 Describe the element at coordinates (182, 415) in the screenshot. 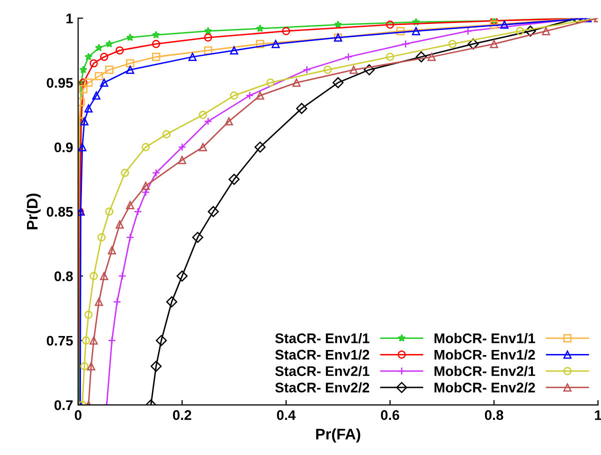

I see `x-tick-label: 0.2` at that location.